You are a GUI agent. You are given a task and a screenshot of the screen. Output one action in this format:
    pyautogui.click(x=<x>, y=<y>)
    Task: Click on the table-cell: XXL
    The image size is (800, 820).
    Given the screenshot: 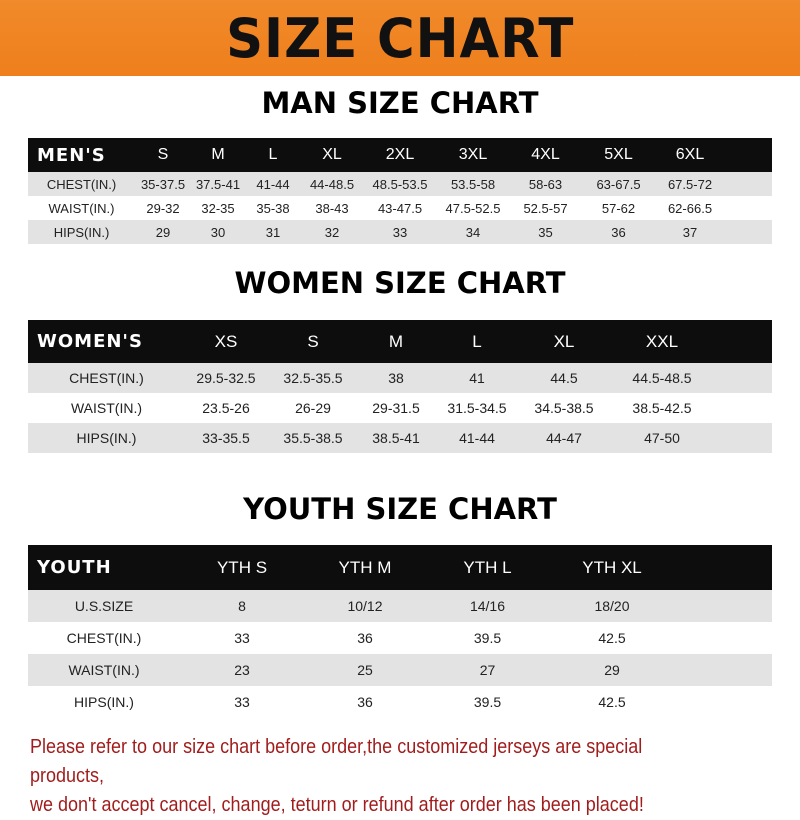 What is the action you would take?
    pyautogui.click(x=662, y=341)
    